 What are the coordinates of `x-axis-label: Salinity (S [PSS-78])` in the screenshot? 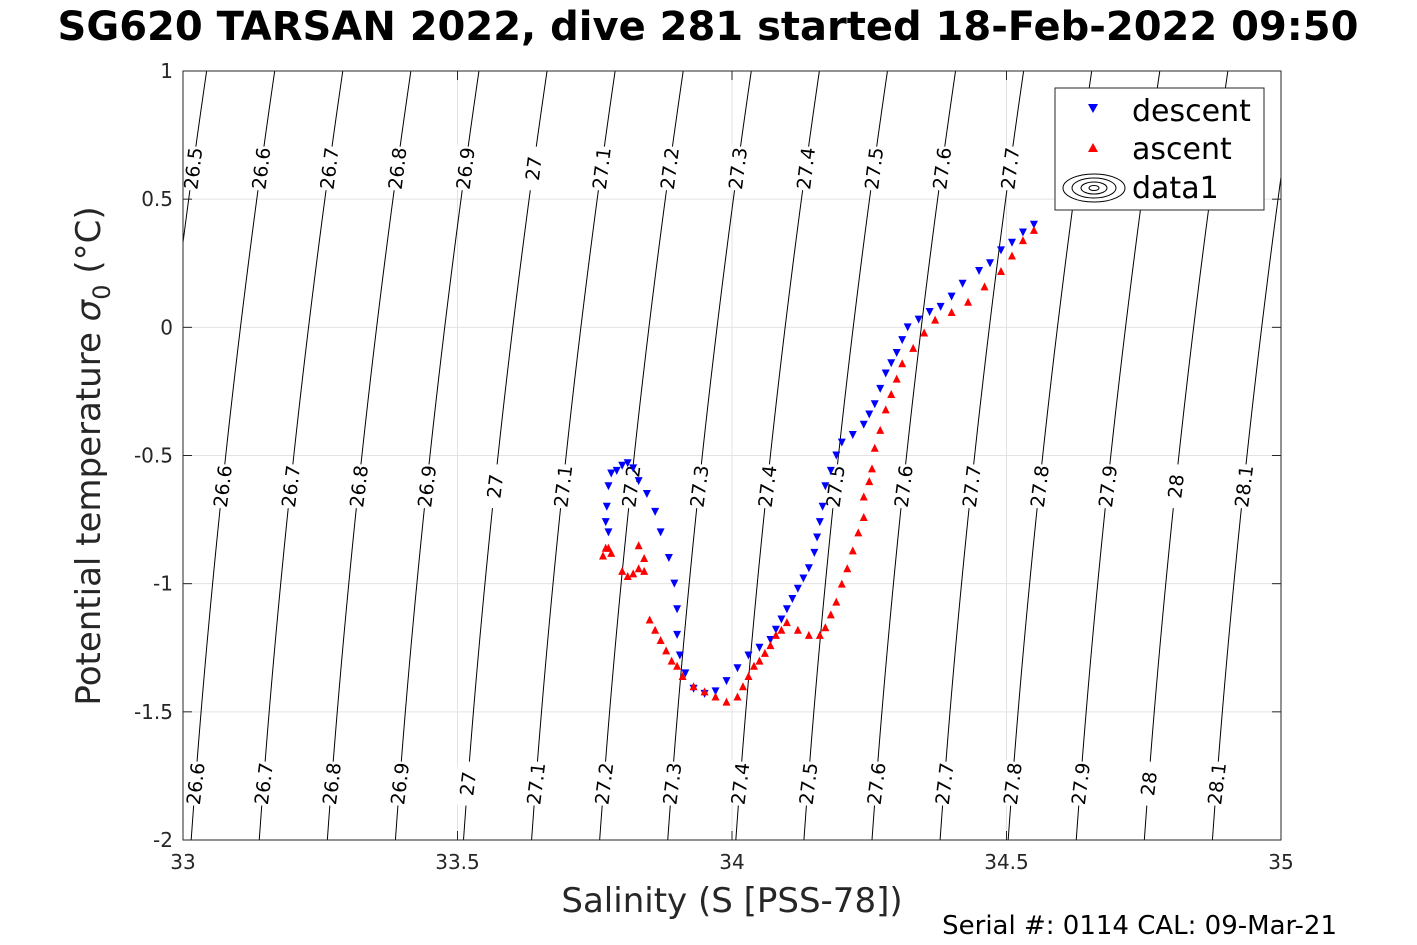 It's located at (731, 901).